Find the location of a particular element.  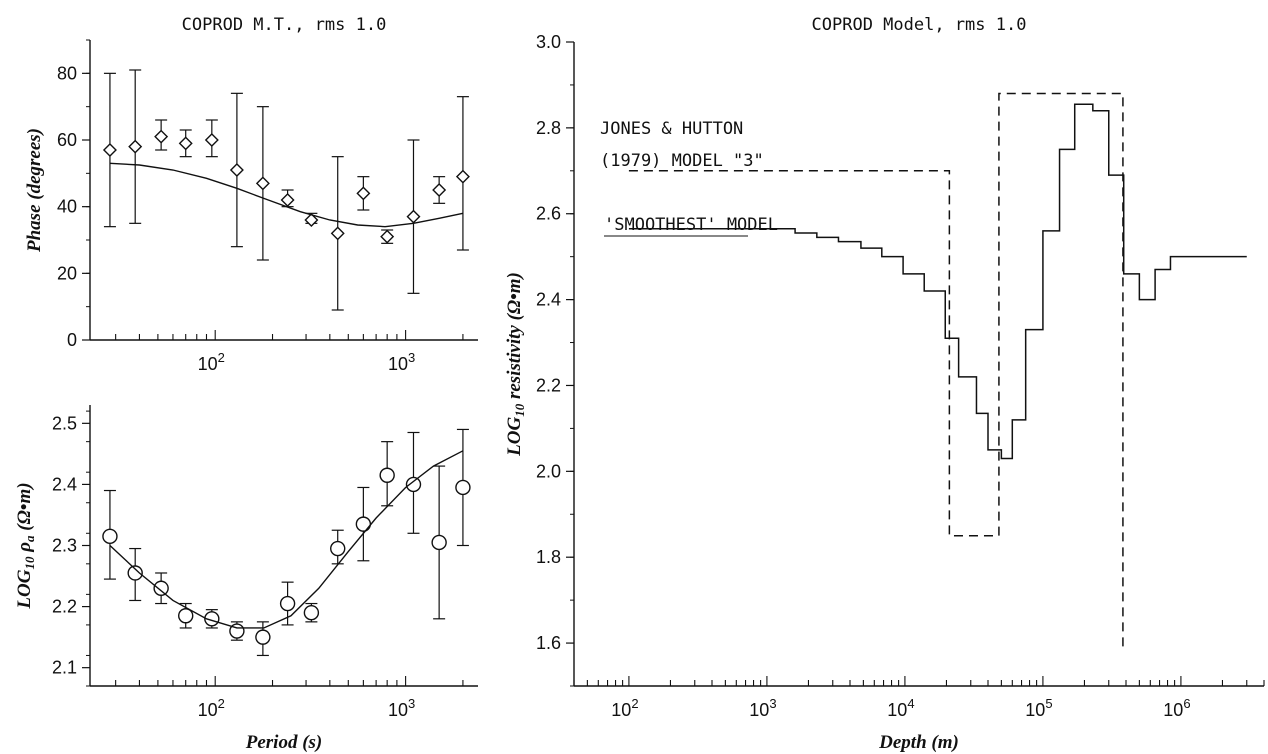

x-tick-label: 10⁴ is located at coordinates (900, 708).